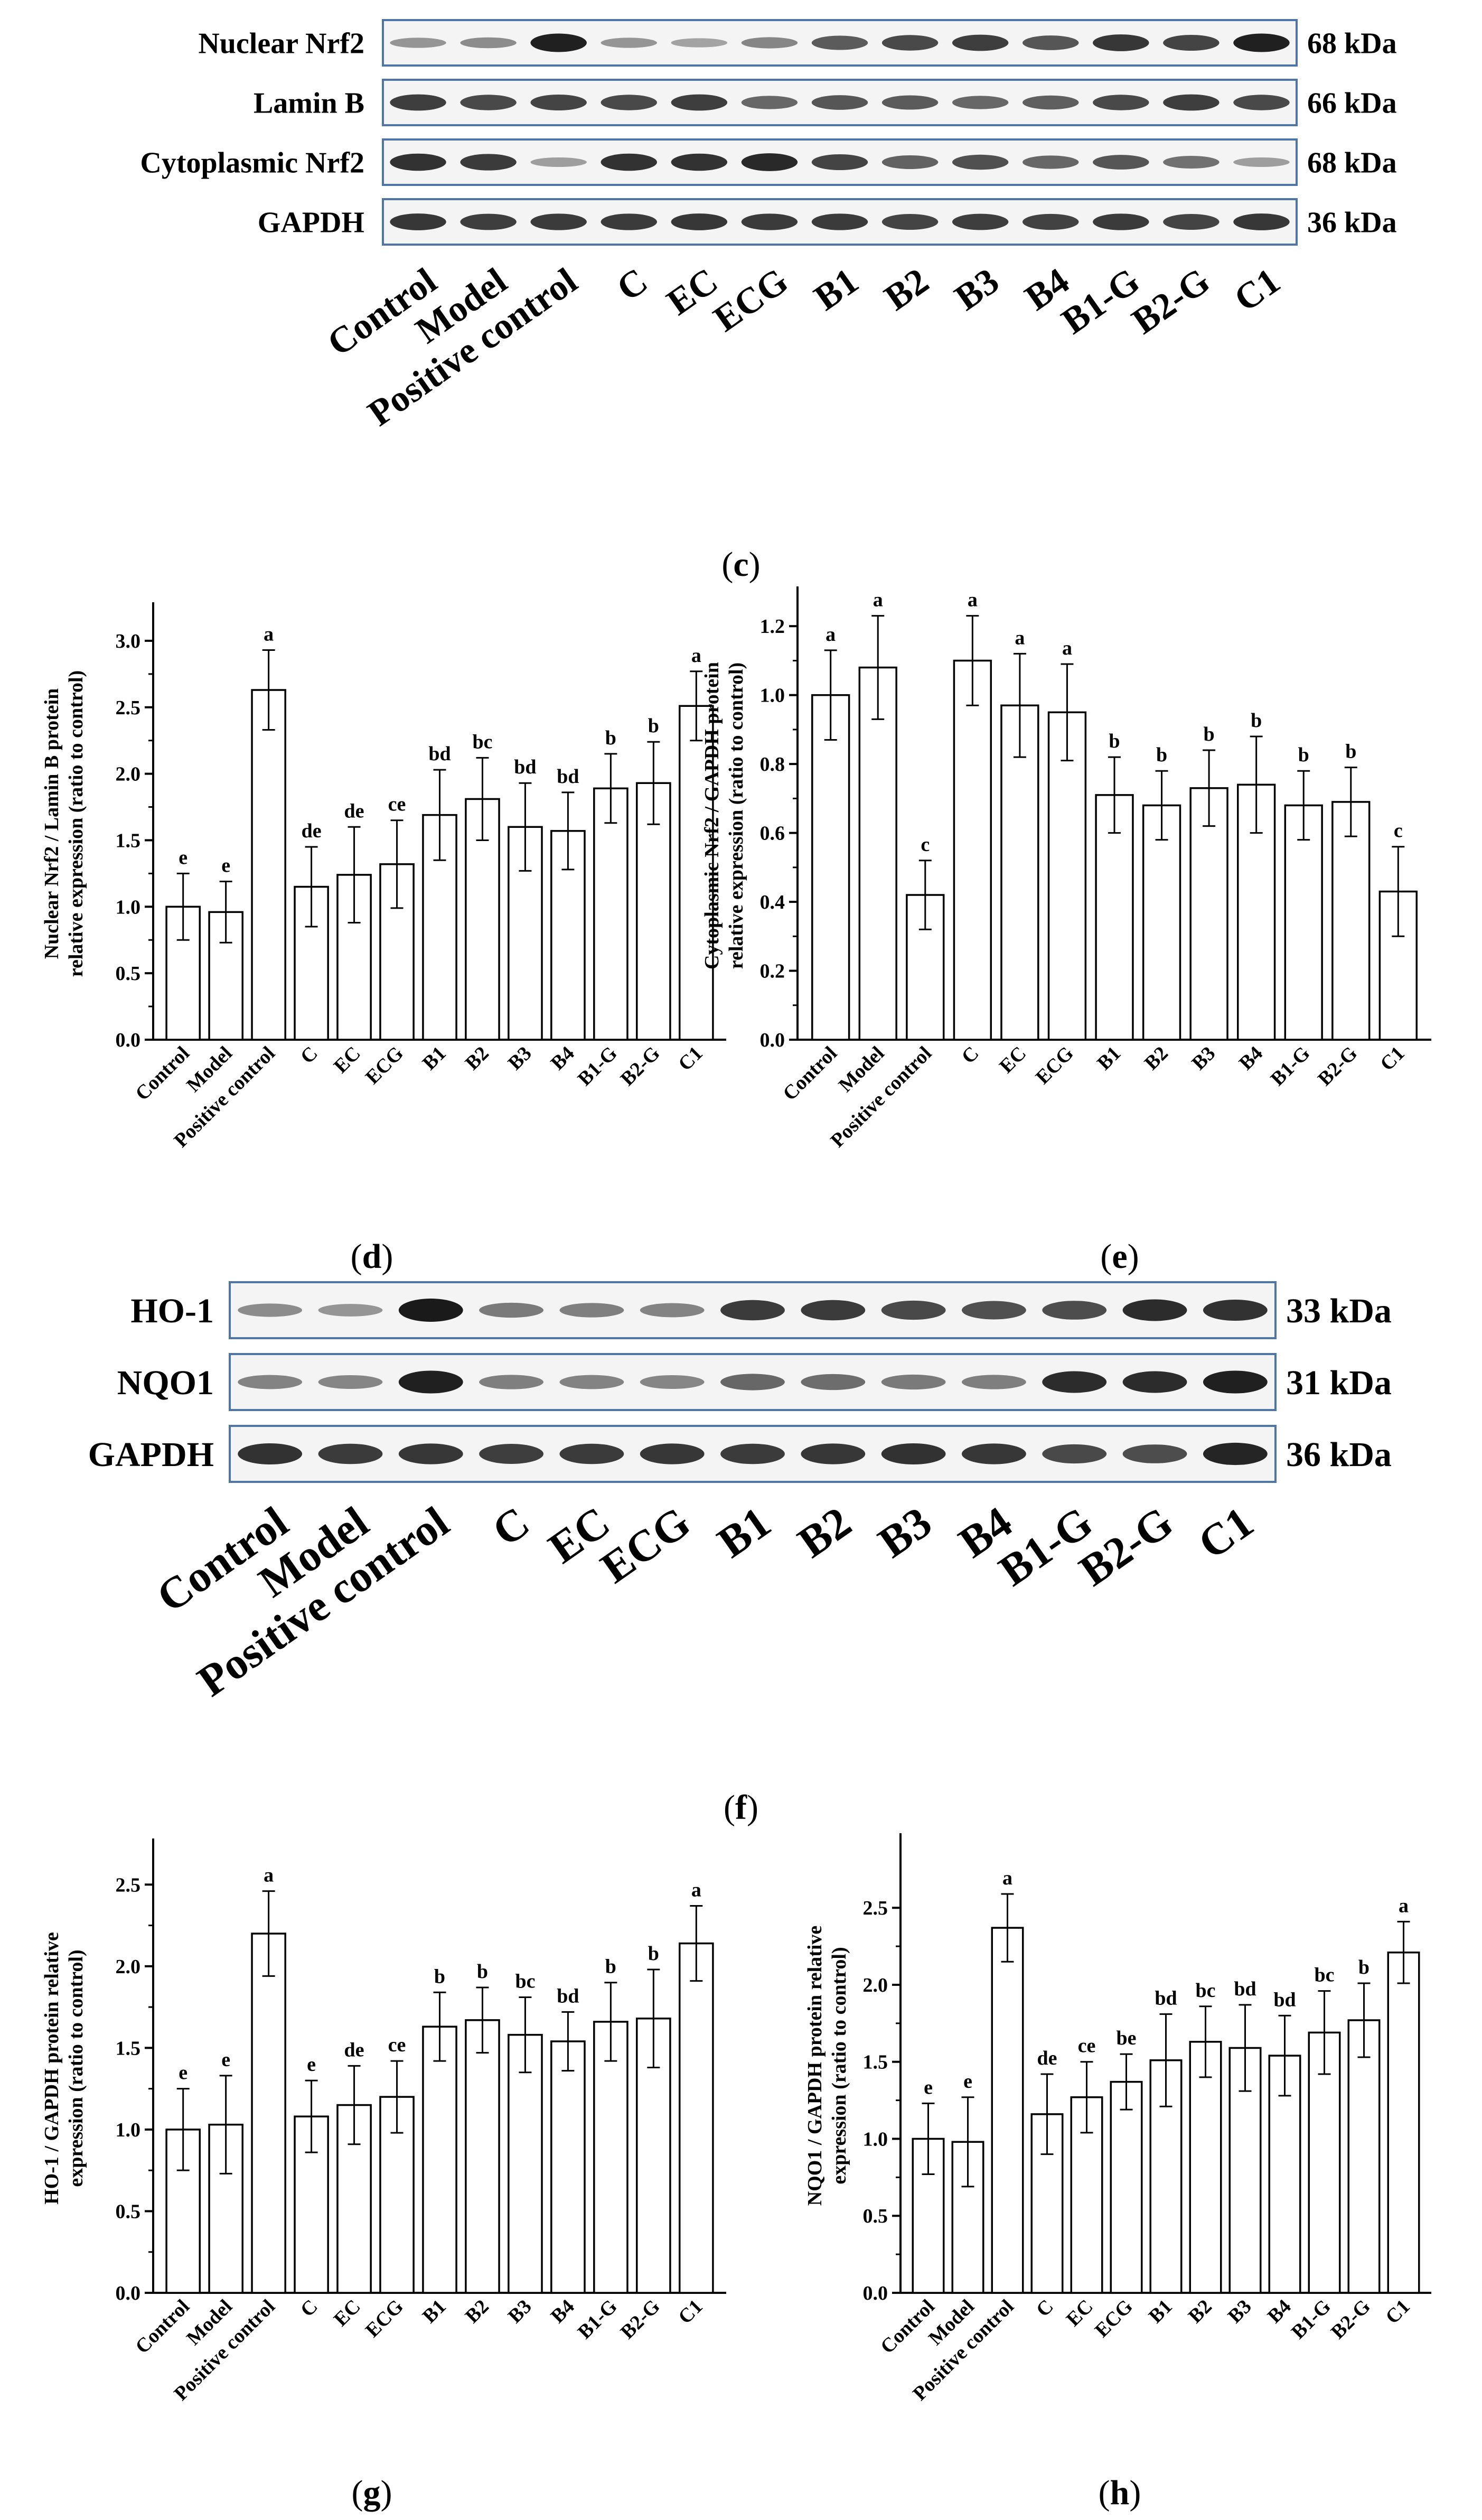  Describe the element at coordinates (183, 2073) in the screenshot. I see `significance-letter-g-control: e` at that location.